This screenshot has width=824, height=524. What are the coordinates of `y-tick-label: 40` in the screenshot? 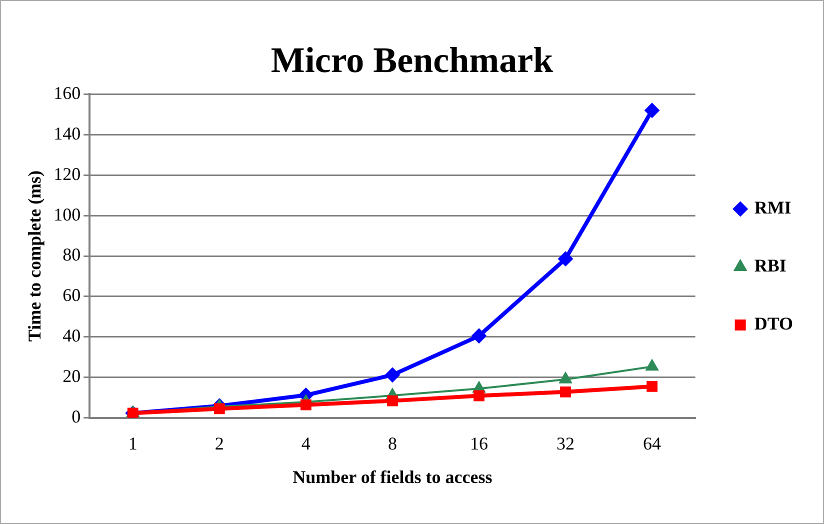 It's located at (71, 336).